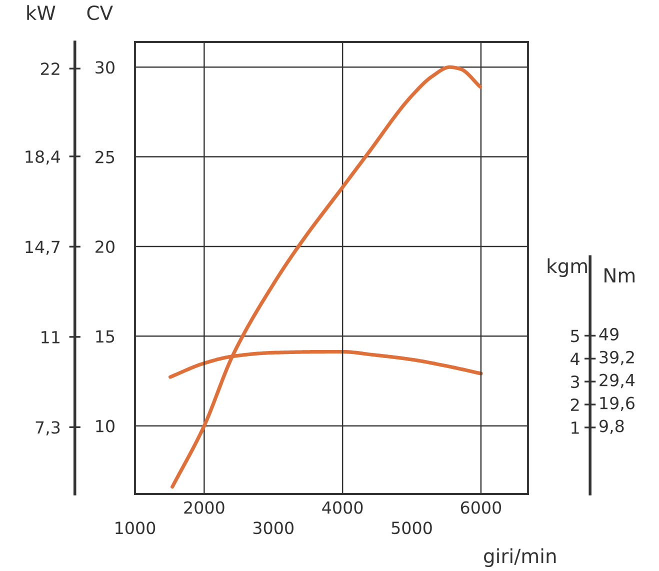 Image resolution: width=659 pixels, height=571 pixels. I want to click on y-tick-label: 15, so click(105, 336).